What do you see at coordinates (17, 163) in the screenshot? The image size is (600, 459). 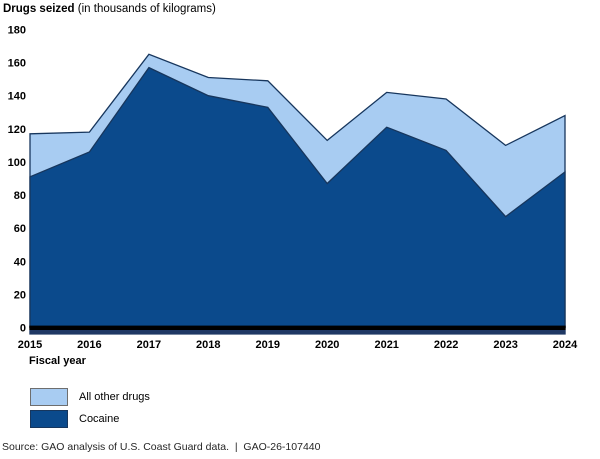 I see `y-tick-100: 100` at bounding box center [17, 163].